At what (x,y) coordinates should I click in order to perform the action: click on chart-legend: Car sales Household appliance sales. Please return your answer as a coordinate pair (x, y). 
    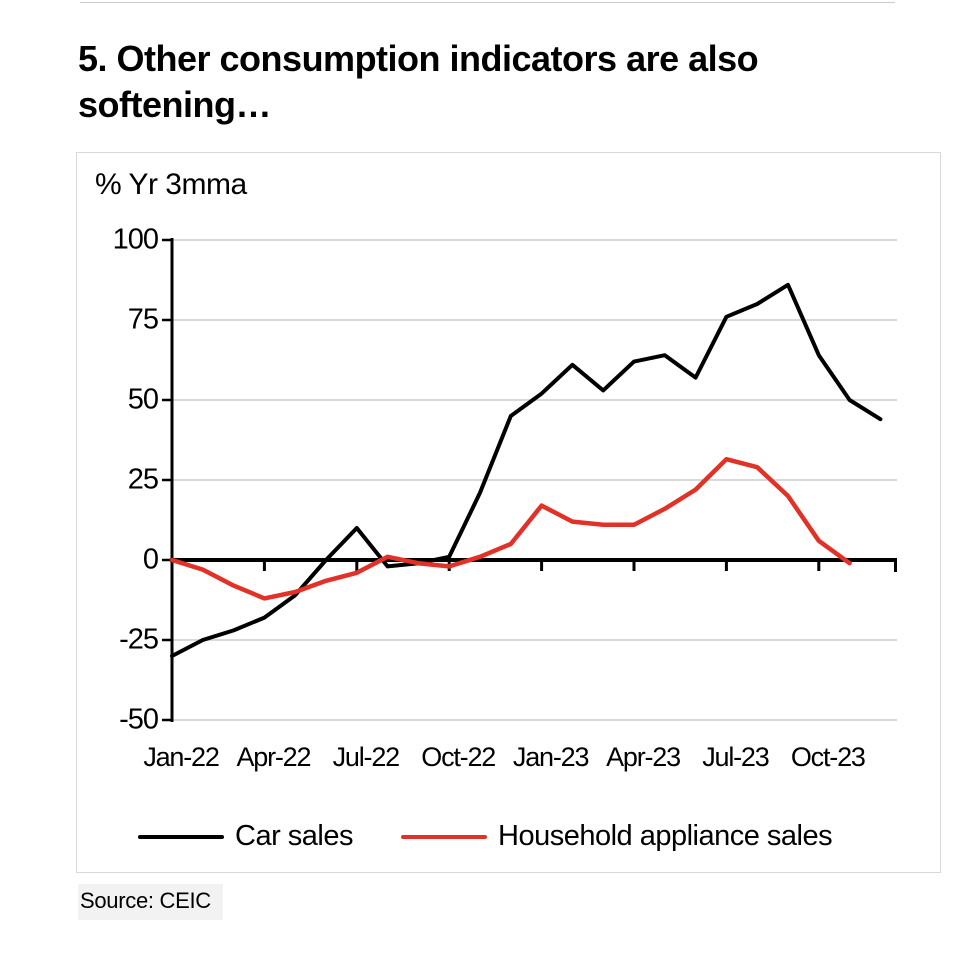
    Looking at the image, I should click on (518, 836).